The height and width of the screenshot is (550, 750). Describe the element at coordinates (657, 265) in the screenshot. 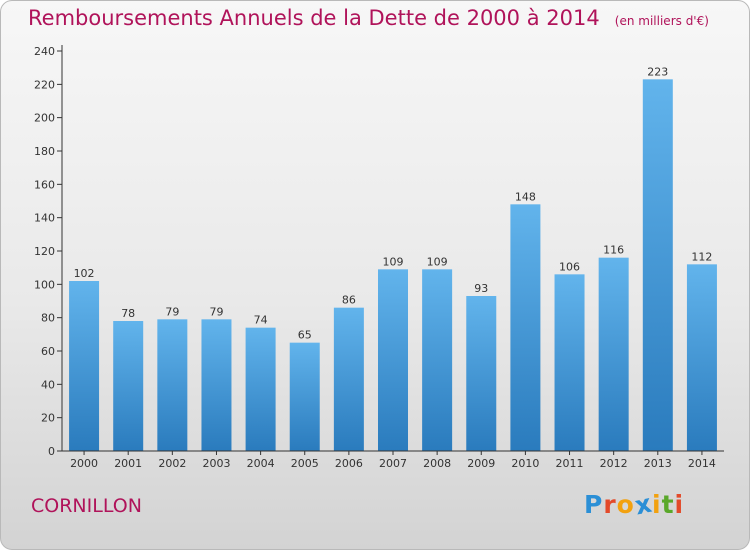

I see `bar-2013` at that location.